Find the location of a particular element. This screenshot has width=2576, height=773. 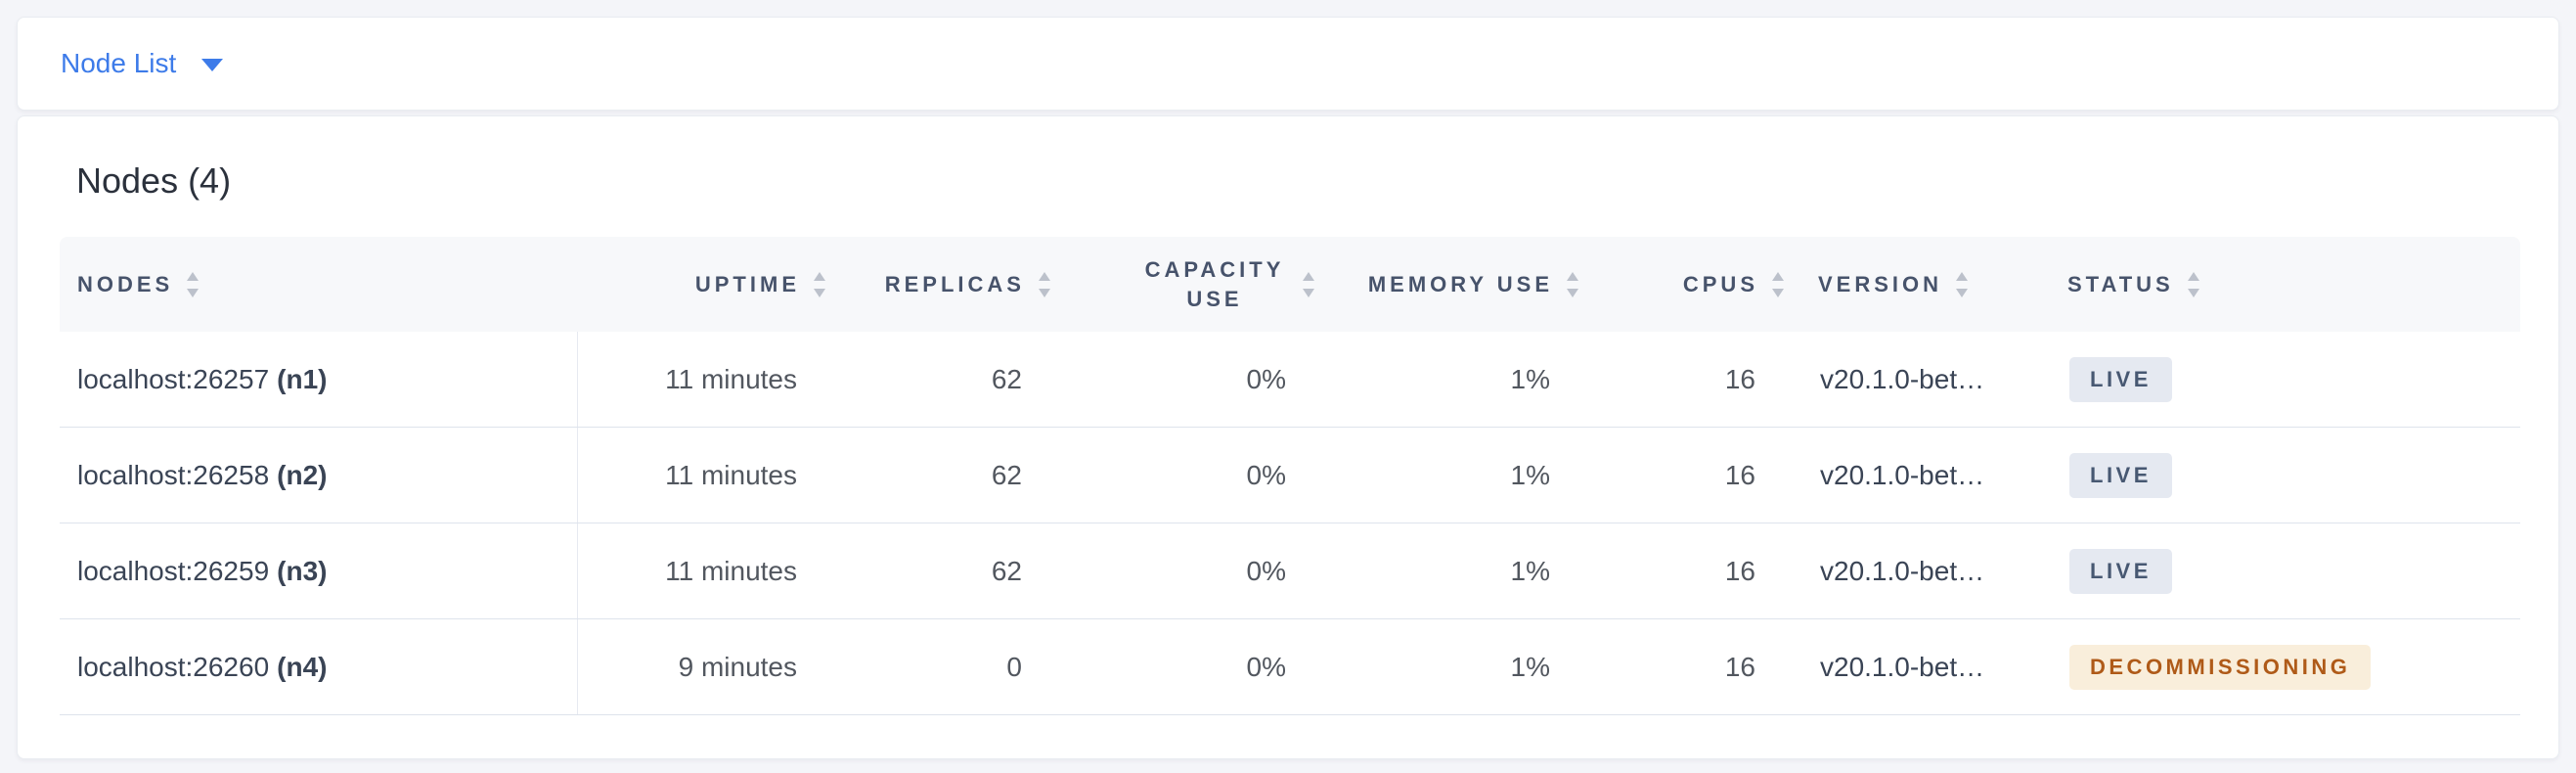

node-address-cell: localhost:26257 (n1) is located at coordinates (319, 380).